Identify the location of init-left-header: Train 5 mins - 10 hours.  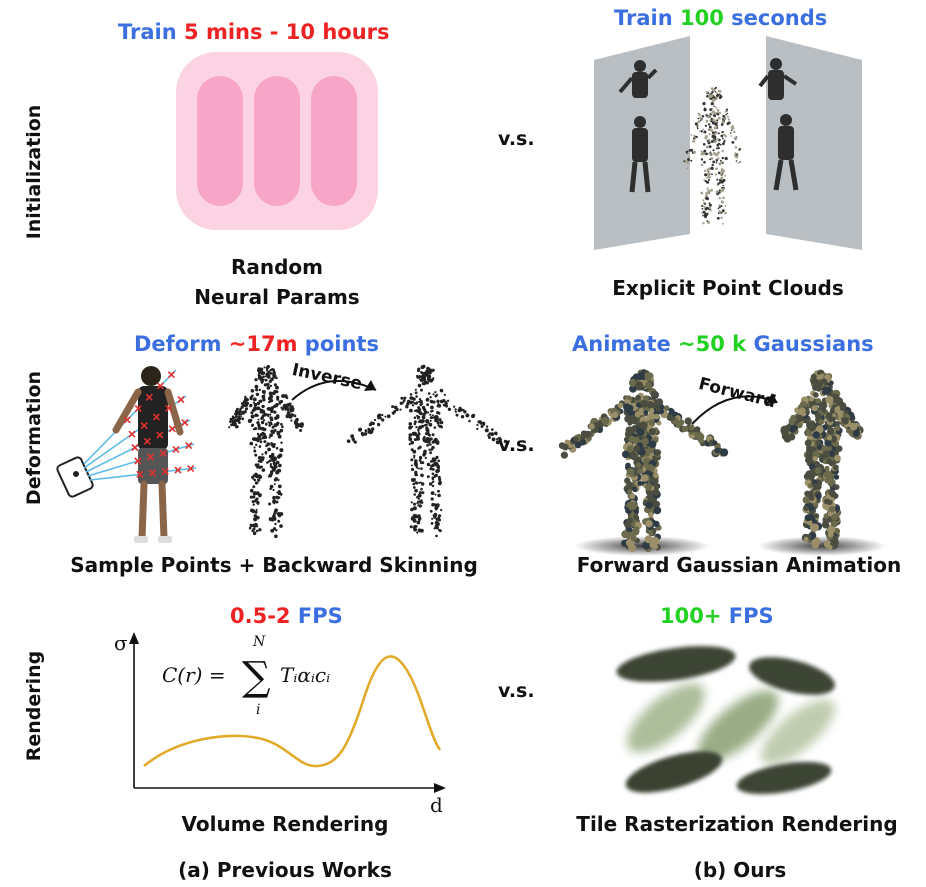
(254, 32).